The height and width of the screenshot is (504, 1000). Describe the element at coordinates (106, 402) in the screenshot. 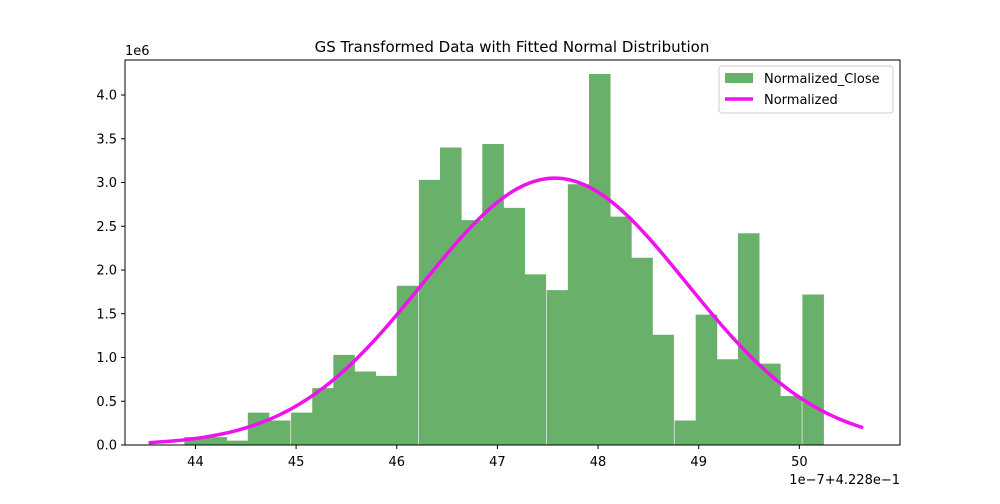

I see `y-tick-label: 0.5` at that location.